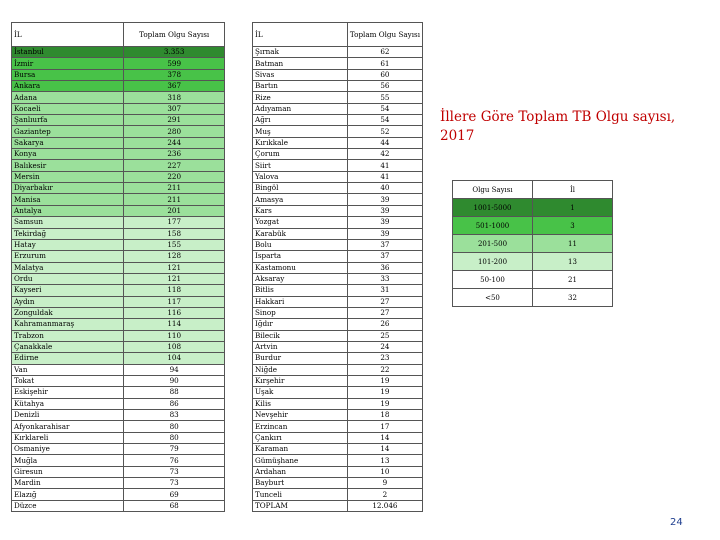 The image size is (720, 540). What do you see at coordinates (174, 369) in the screenshot?
I see `case-count: 94` at bounding box center [174, 369].